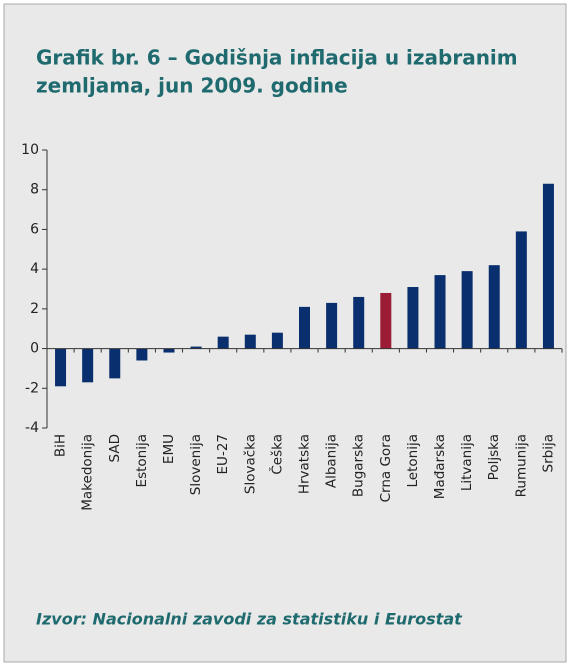  I want to click on y-tick-label: 8, so click(34, 190).